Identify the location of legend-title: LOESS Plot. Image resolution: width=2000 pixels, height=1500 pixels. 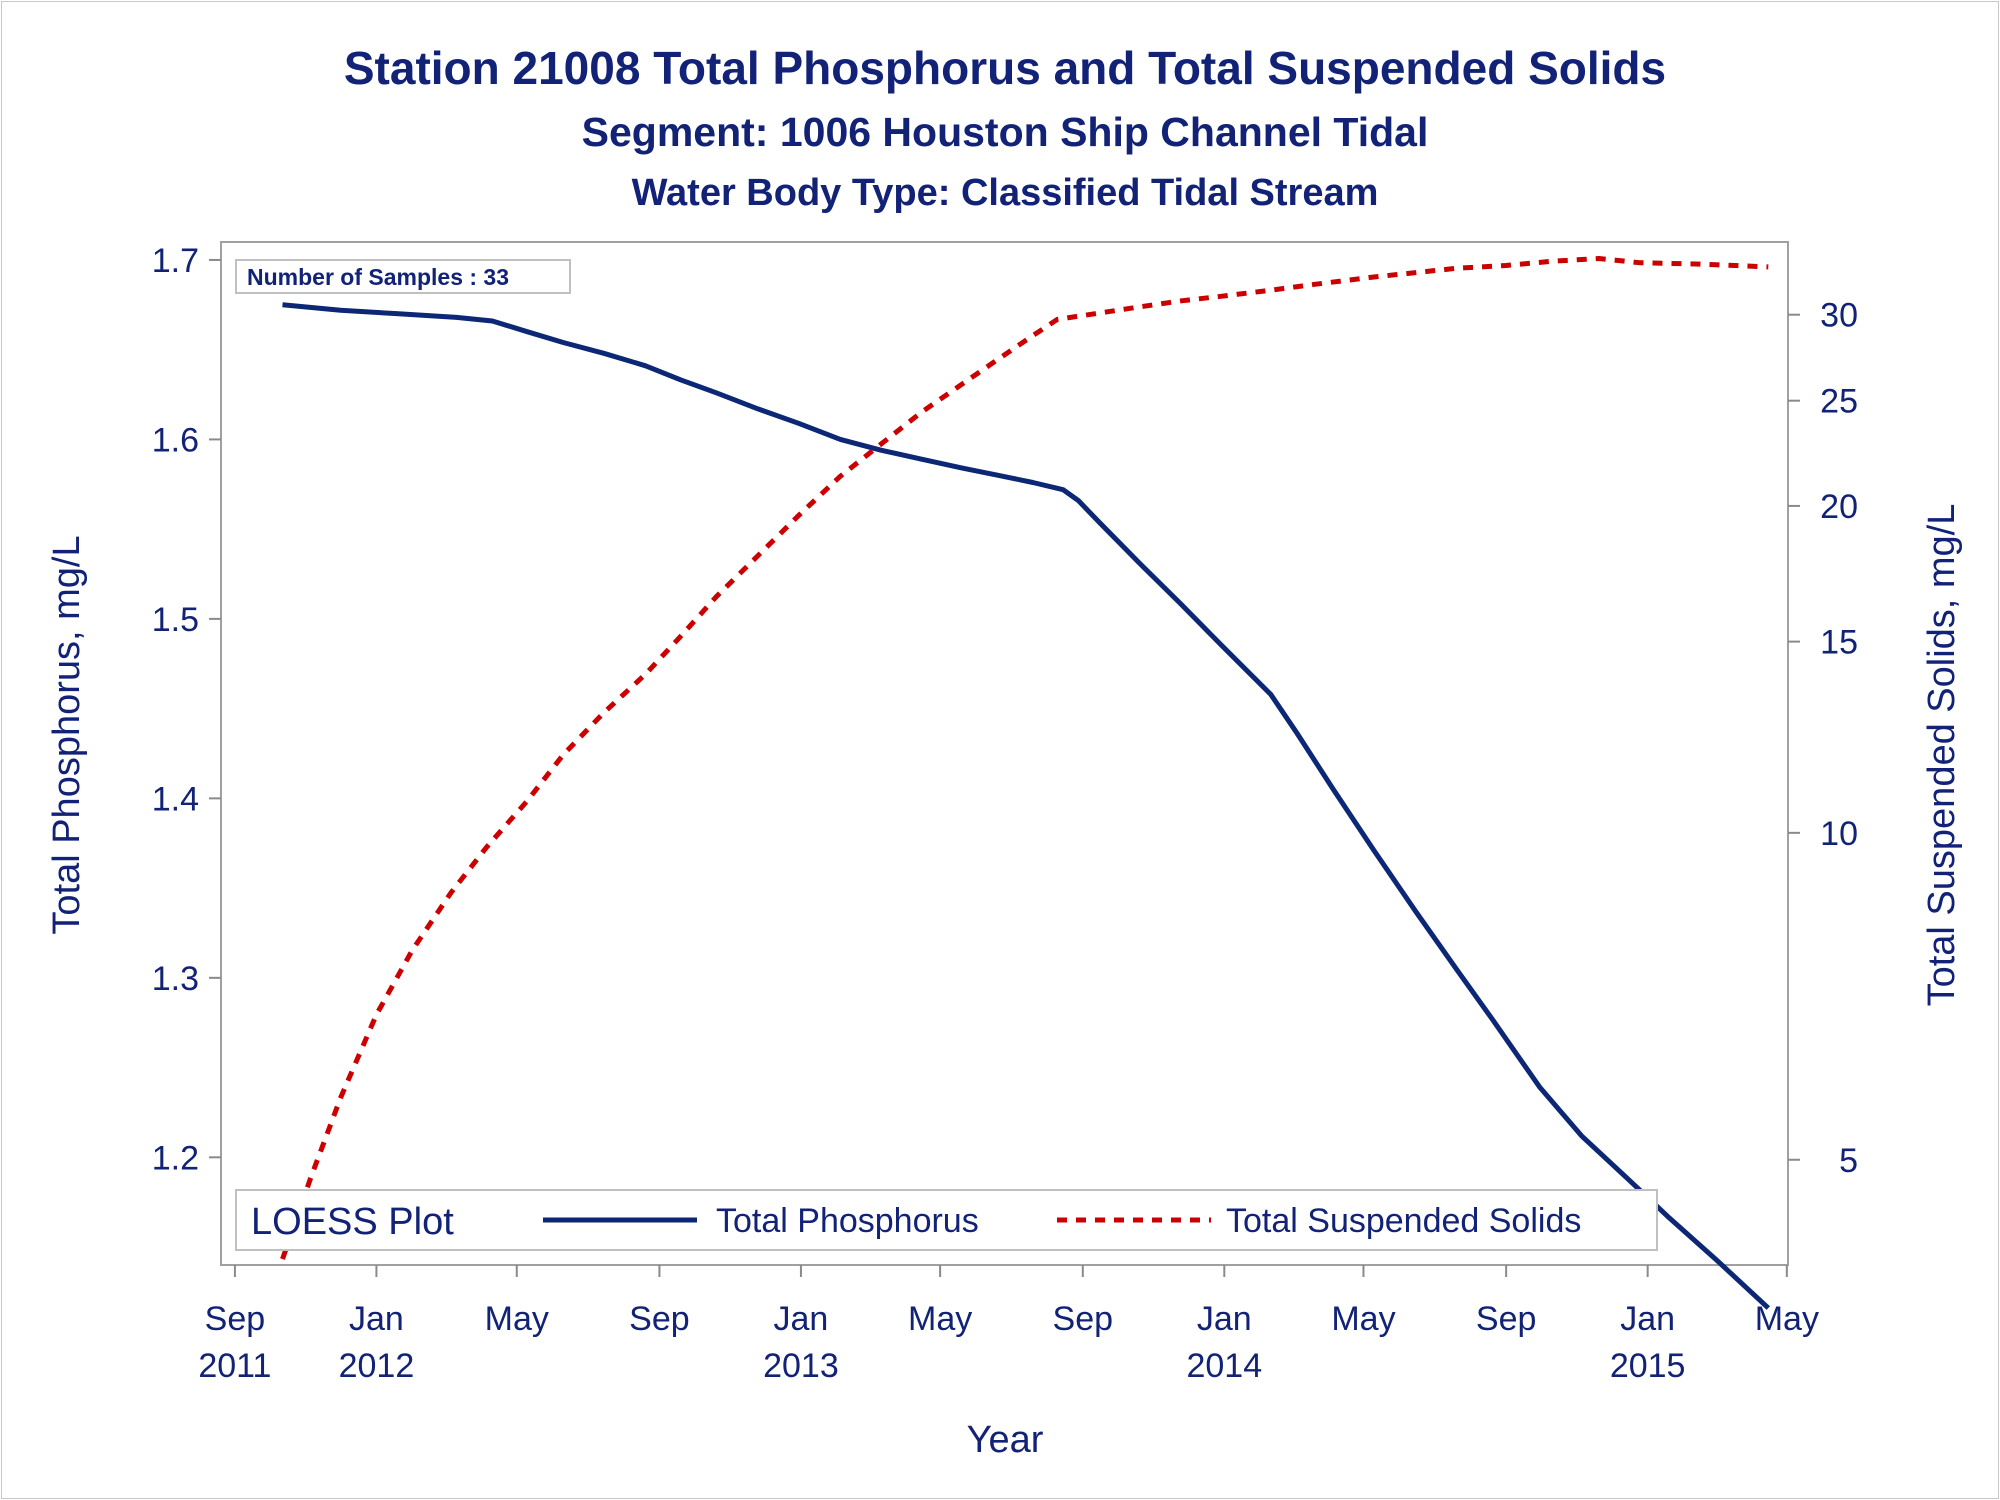
(352, 1222).